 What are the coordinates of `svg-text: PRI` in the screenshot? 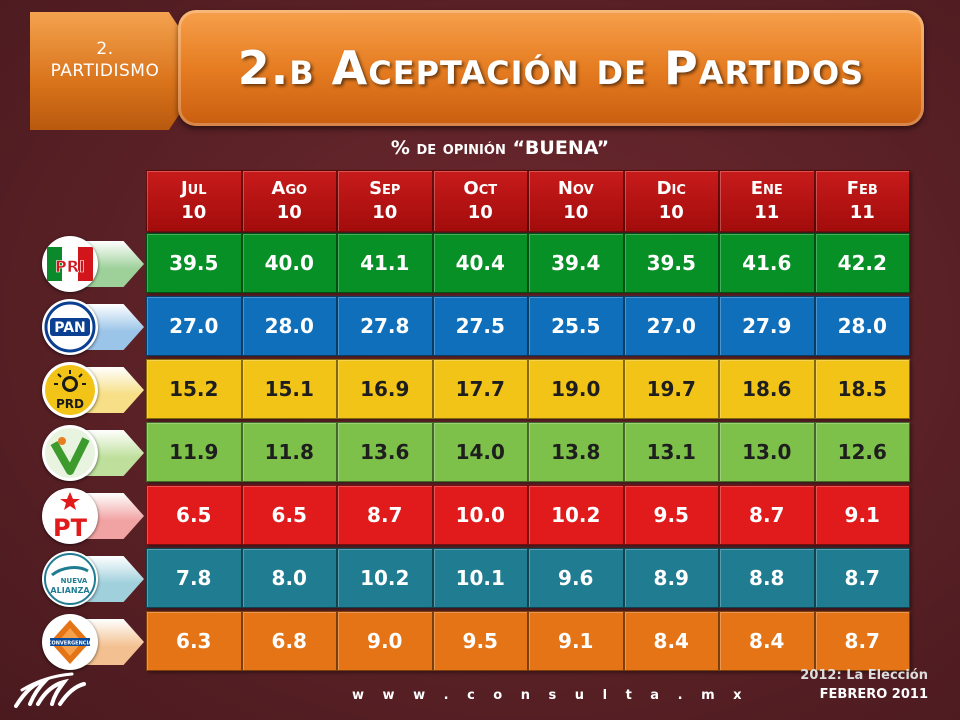 It's located at (70, 266).